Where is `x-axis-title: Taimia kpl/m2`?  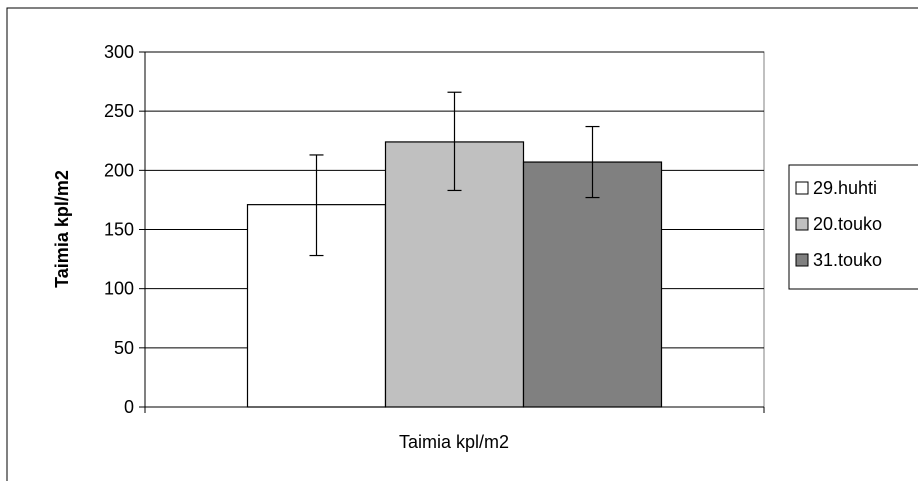 x-axis-title: Taimia kpl/m2 is located at coordinates (454, 442).